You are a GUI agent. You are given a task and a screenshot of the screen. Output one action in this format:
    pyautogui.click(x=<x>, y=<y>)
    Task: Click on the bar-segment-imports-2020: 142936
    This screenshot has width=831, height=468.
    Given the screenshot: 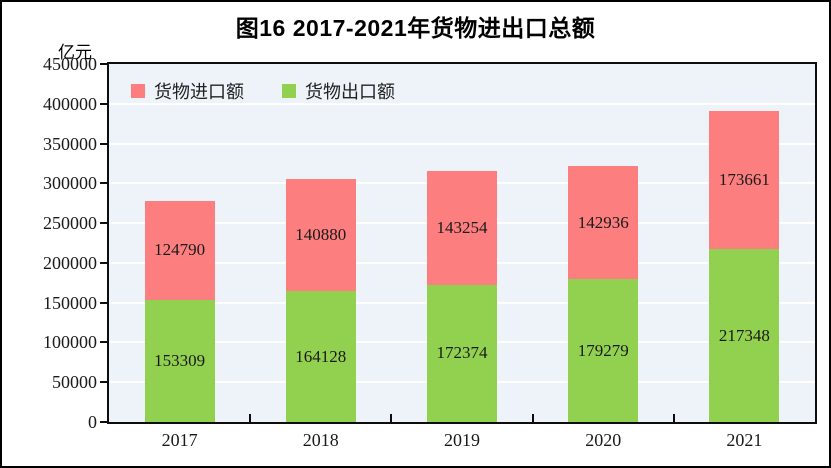 What is the action you would take?
    pyautogui.click(x=603, y=222)
    